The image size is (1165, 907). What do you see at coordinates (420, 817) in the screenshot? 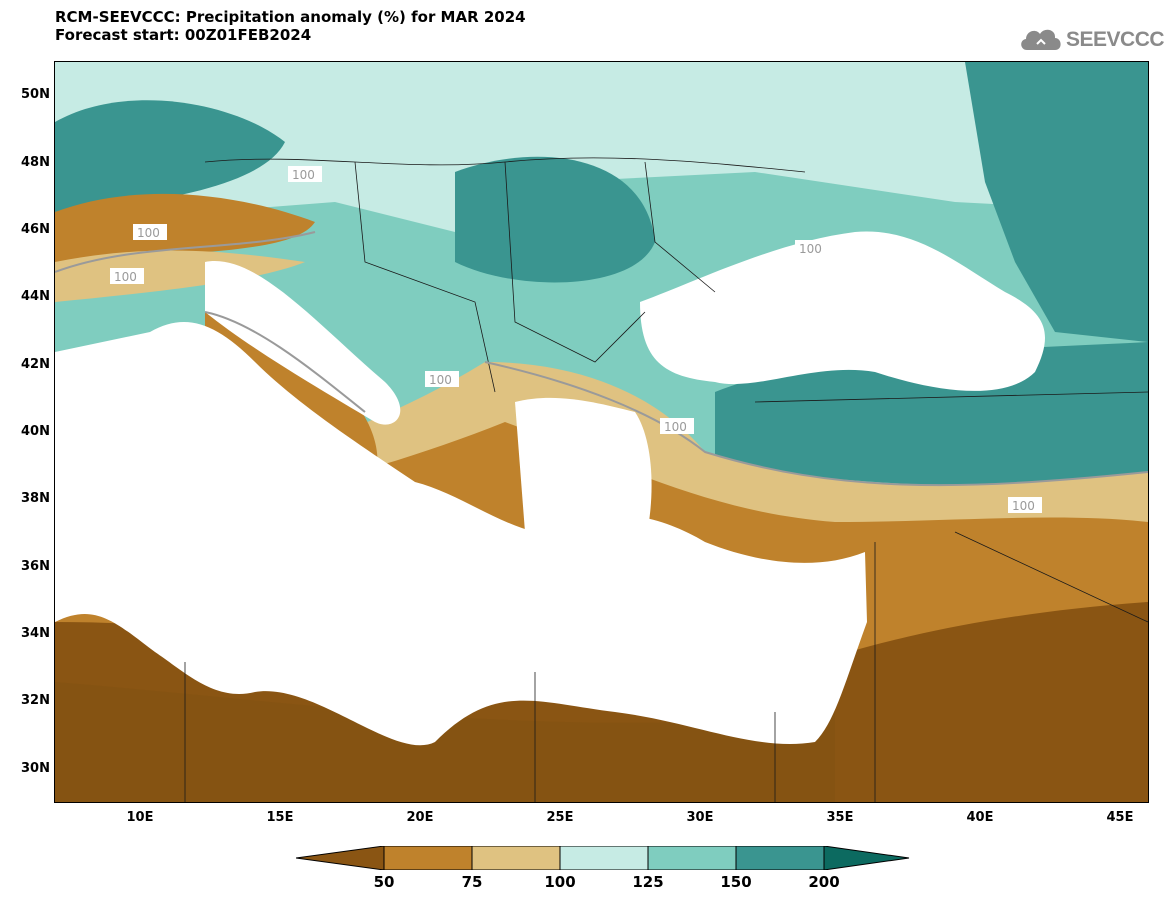
I see `lon-tick-label: 20E` at bounding box center [420, 817].